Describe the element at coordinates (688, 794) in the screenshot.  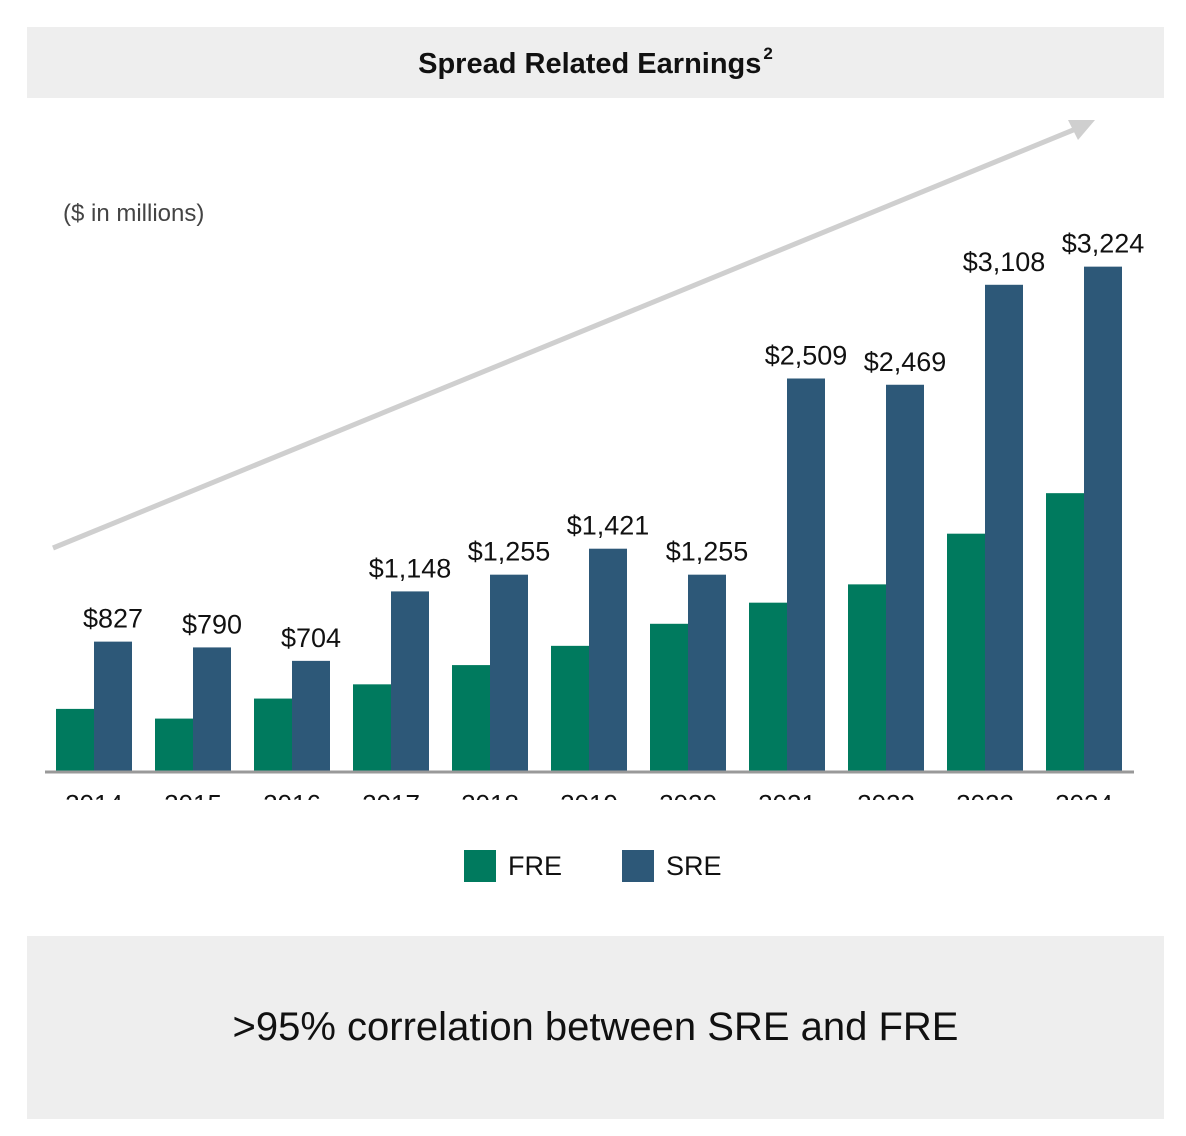
I see `x-tick-label-2020: 2020` at that location.